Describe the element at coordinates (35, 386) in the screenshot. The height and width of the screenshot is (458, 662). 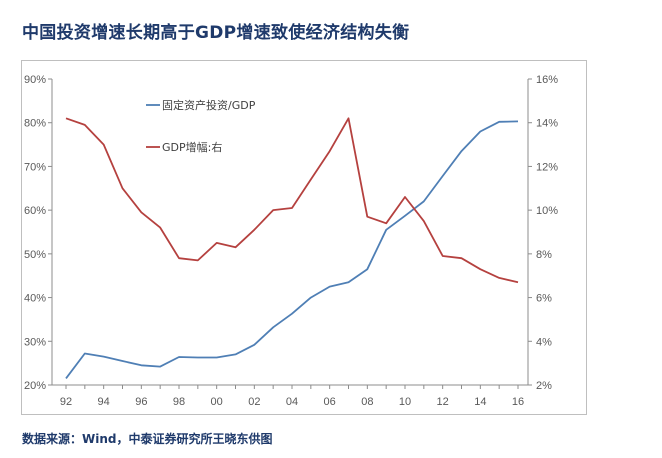
I see `left-tick-label: 20%` at that location.